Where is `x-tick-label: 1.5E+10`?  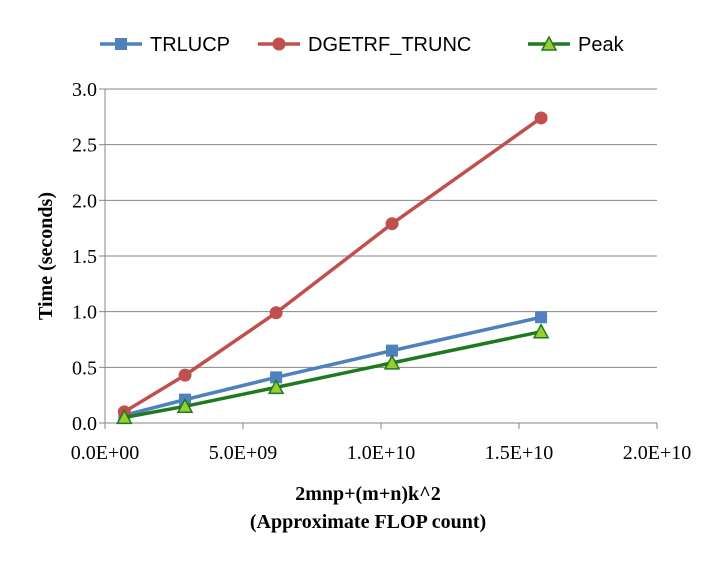
x-tick-label: 1.5E+10 is located at coordinates (519, 453).